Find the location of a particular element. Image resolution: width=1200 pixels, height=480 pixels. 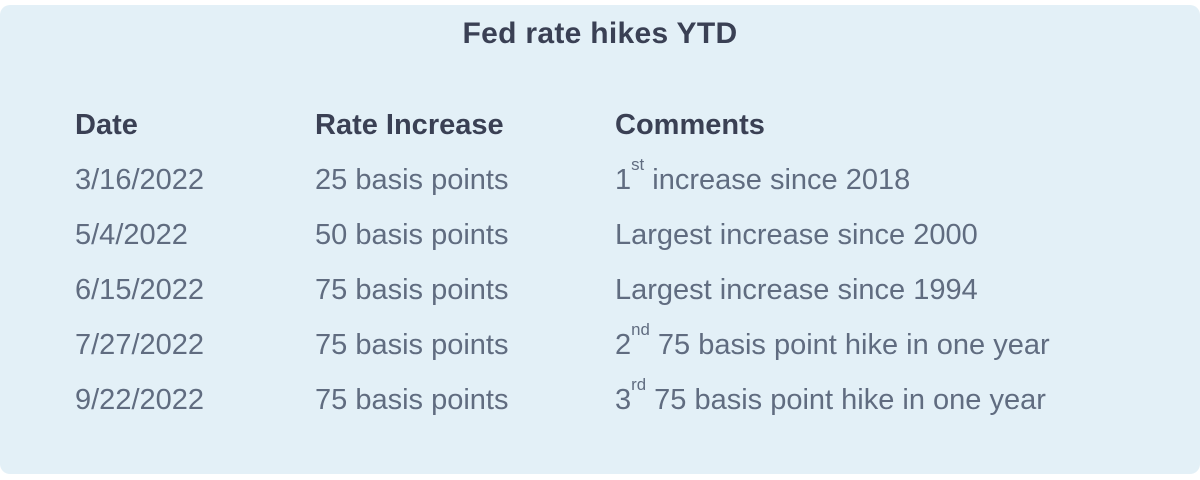

cell-comment: 1st increase since 2018 is located at coordinates (907, 176).